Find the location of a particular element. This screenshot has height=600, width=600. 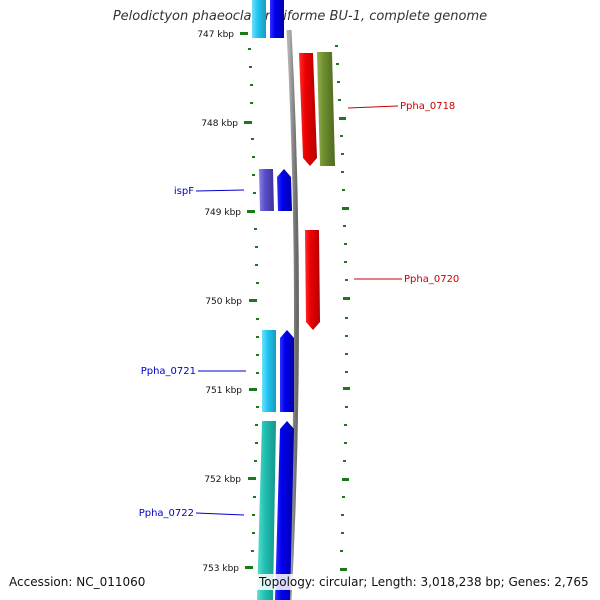

gene-label-ppha-0721: Ppha_0721 is located at coordinates (168, 371).